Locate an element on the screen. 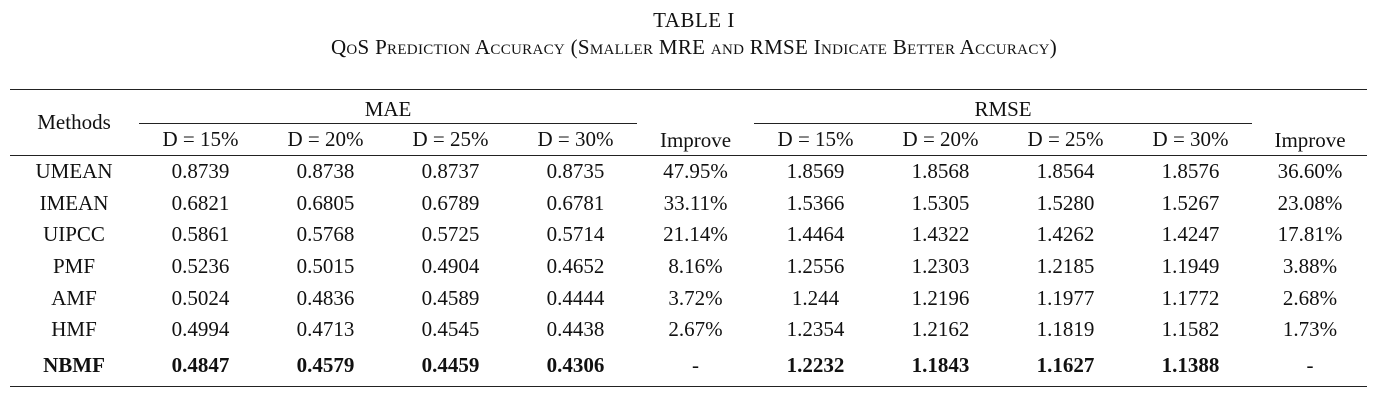 The image size is (1388, 401). rmse-value-cell: 1.2185 is located at coordinates (1065, 266).